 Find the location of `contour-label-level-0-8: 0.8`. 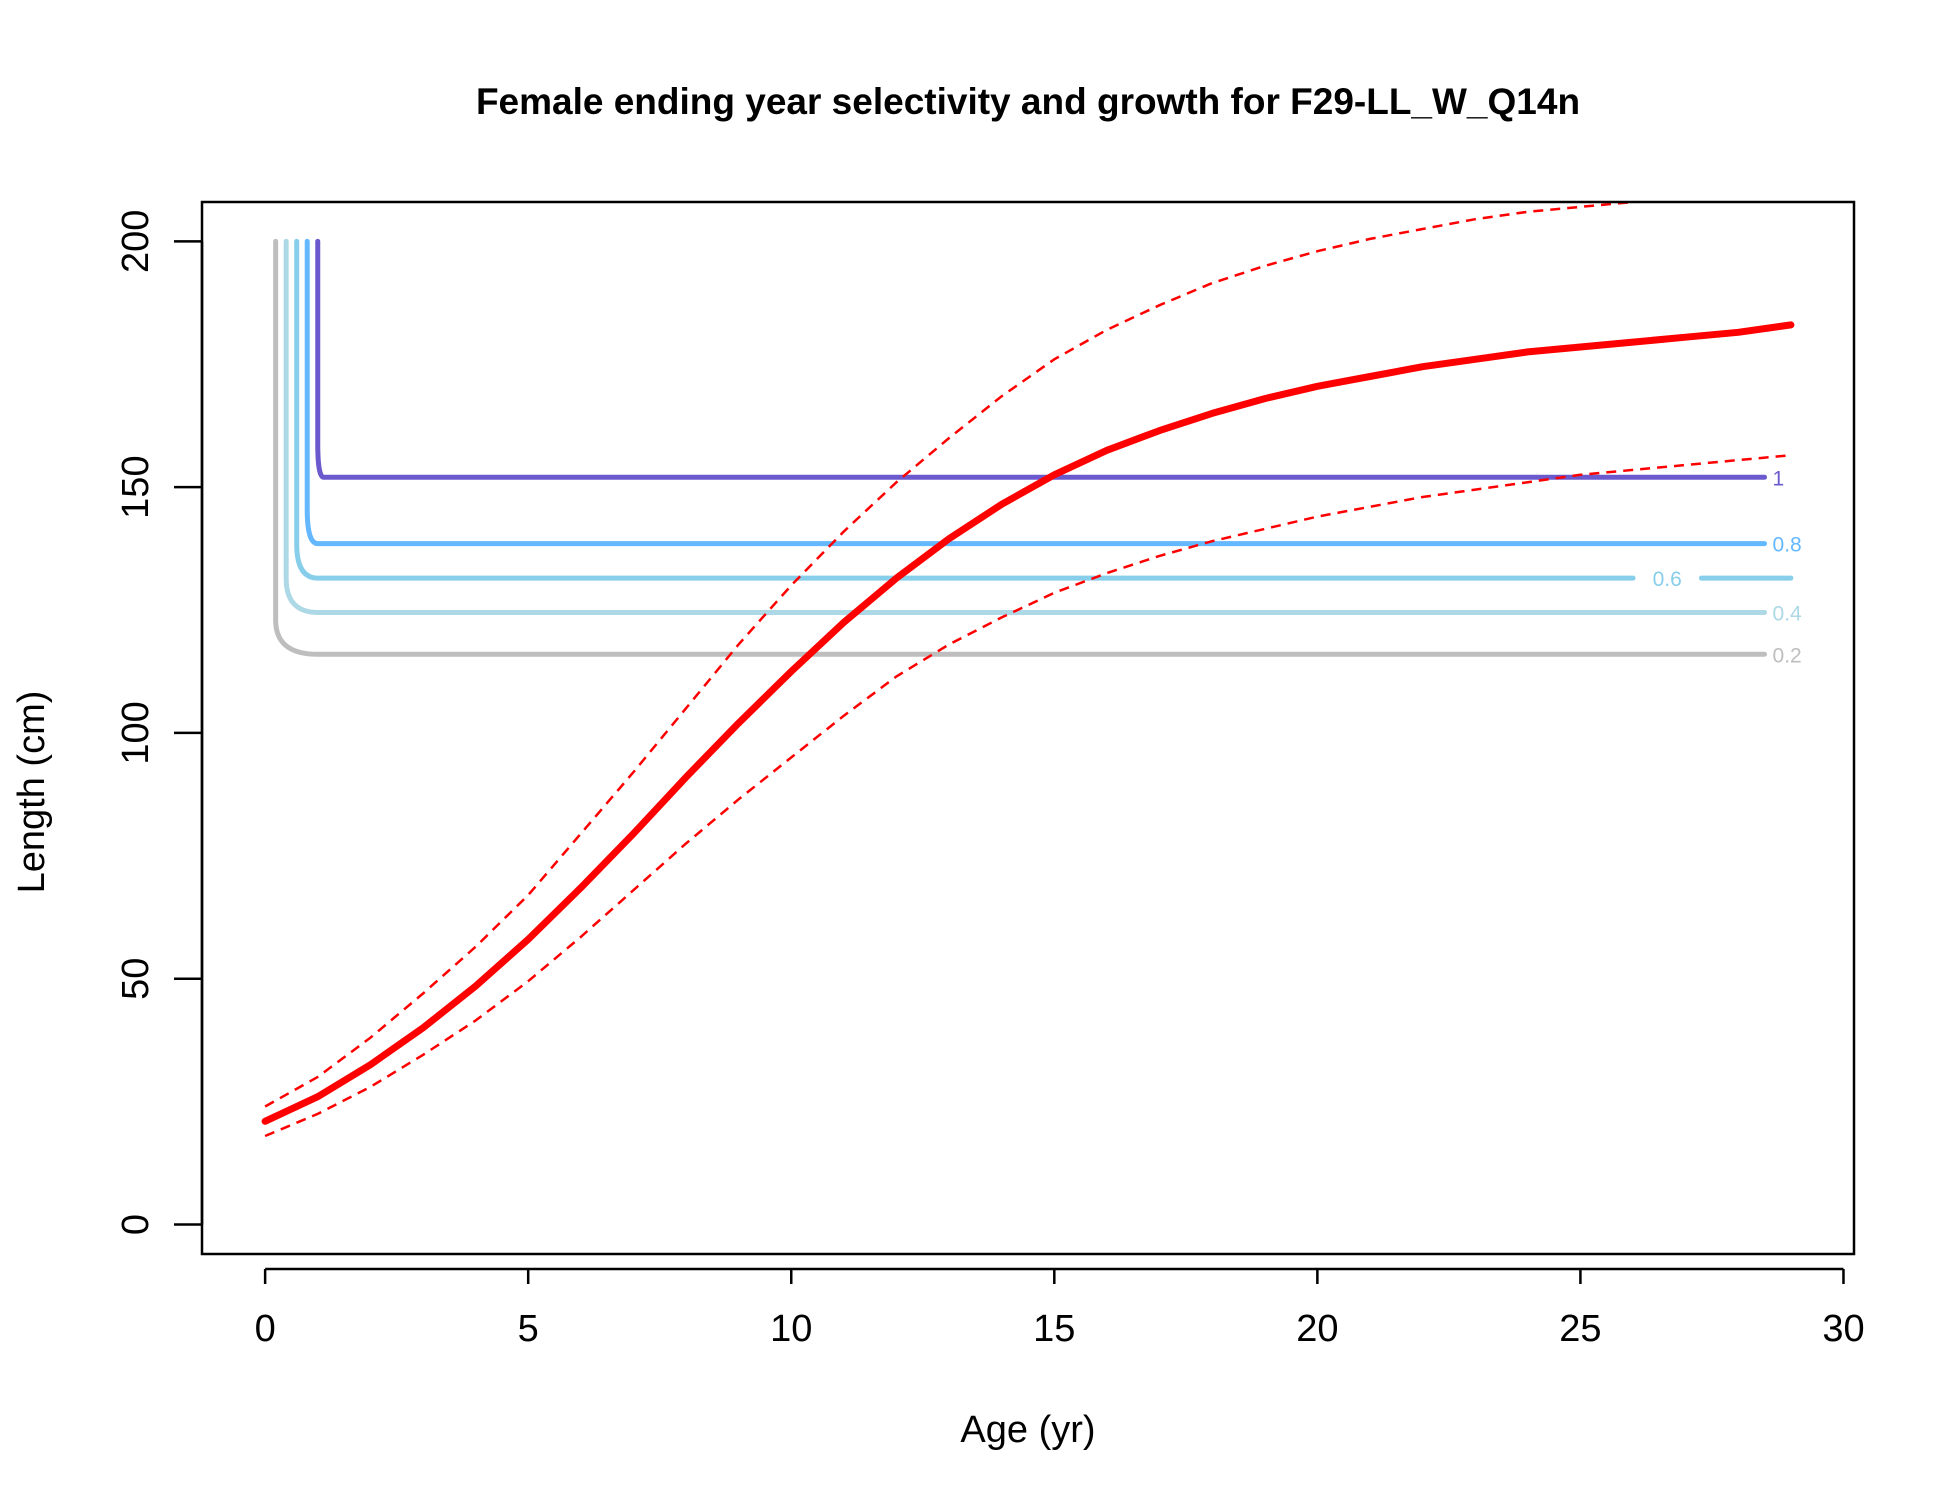

contour-label-level-0-8: 0.8 is located at coordinates (1787, 545).